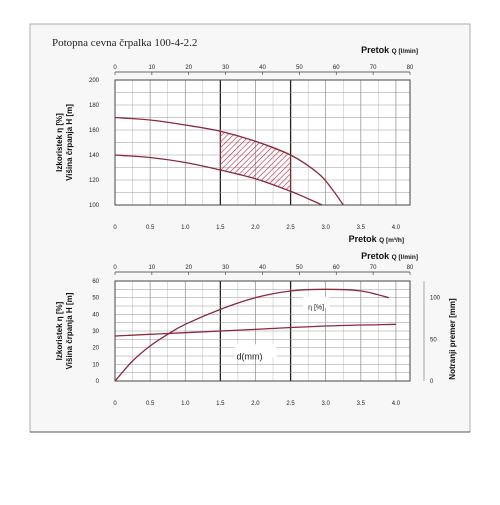 This screenshot has height=505, width=500. I want to click on y-tick-label: 20, so click(95, 349).